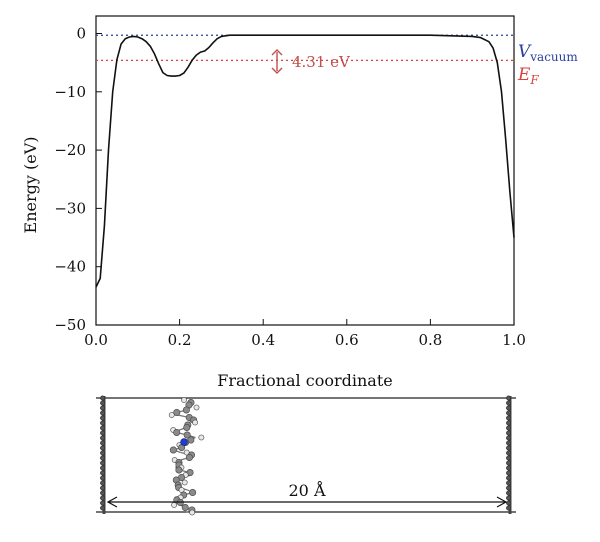  Describe the element at coordinates (525, 52) in the screenshot. I see `vacuum-level-symbol: V` at that location.